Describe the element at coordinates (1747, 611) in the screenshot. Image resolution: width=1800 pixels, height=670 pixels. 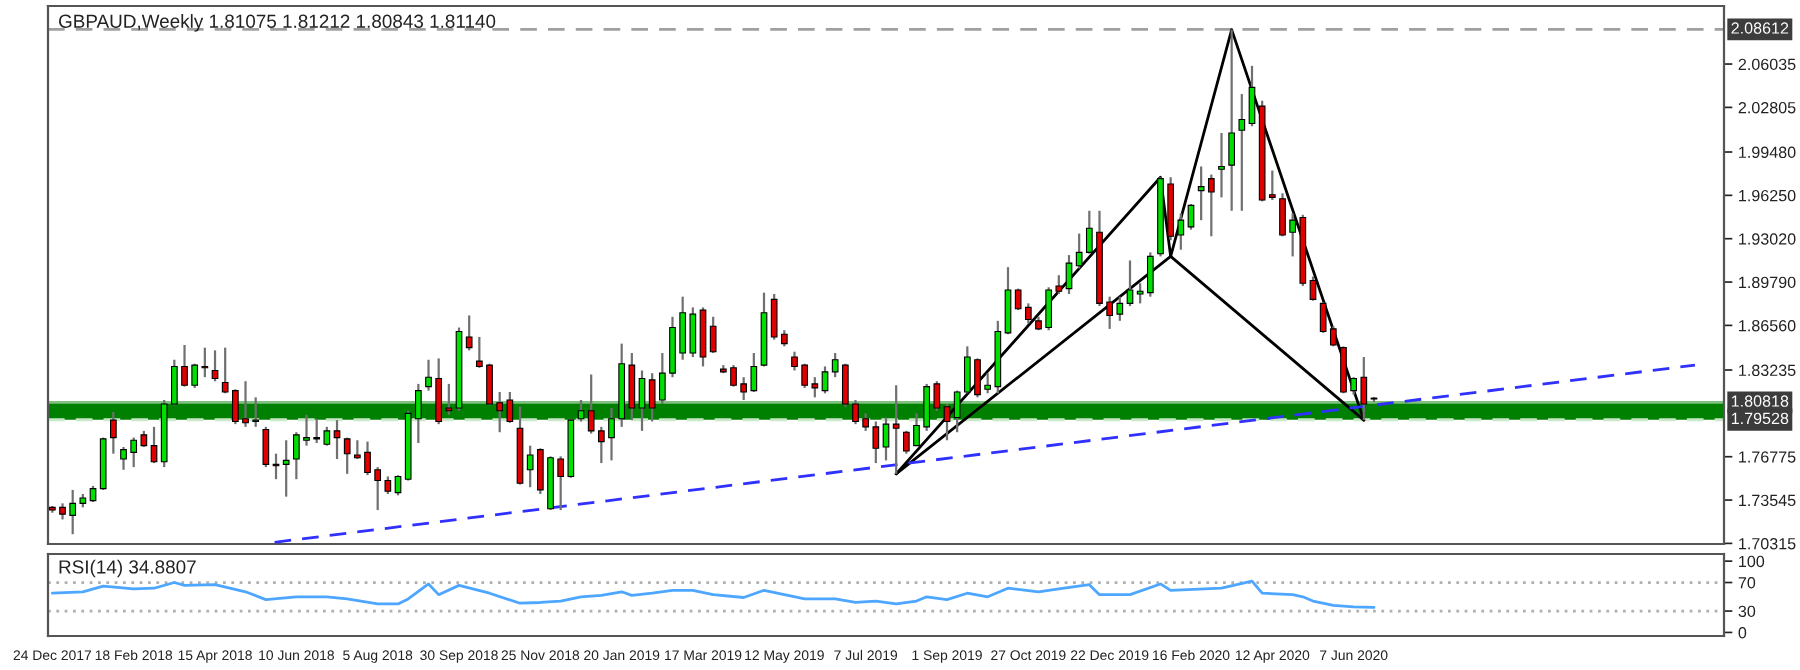
I see `y-tick-label: 30` at that location.